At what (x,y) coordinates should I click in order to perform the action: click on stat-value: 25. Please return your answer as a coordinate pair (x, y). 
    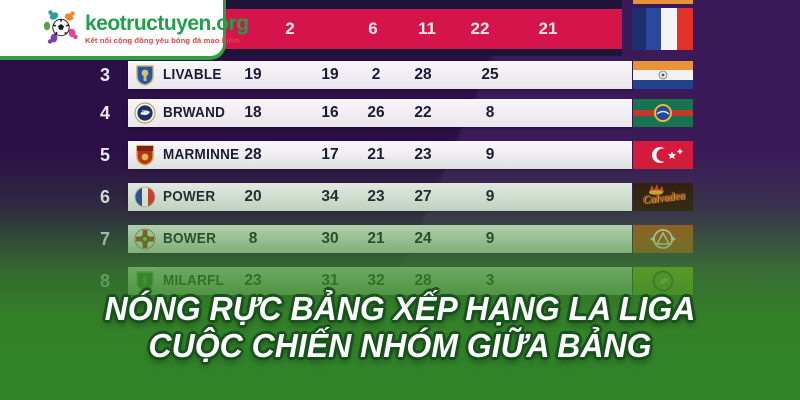
    Looking at the image, I should click on (490, 74).